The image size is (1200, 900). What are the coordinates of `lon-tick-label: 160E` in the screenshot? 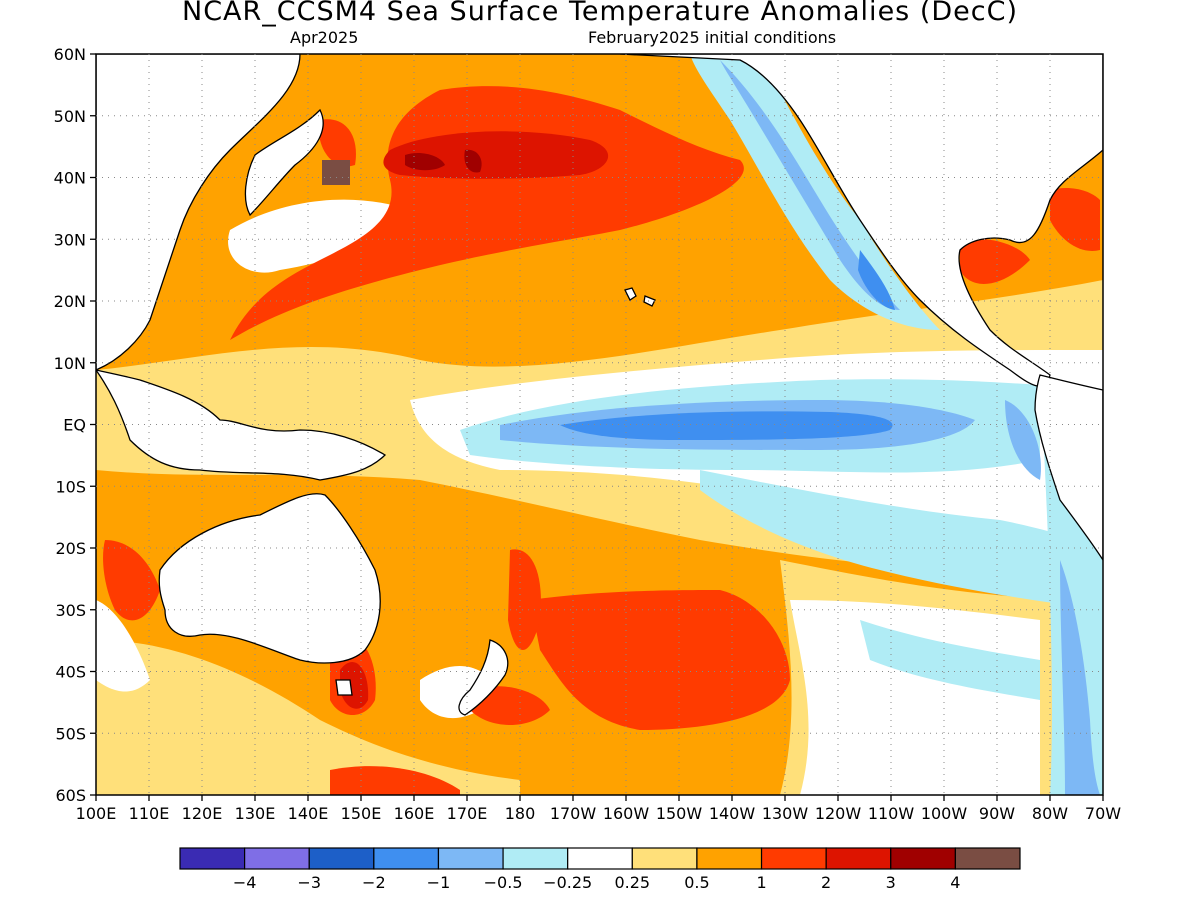 It's located at (414, 813).